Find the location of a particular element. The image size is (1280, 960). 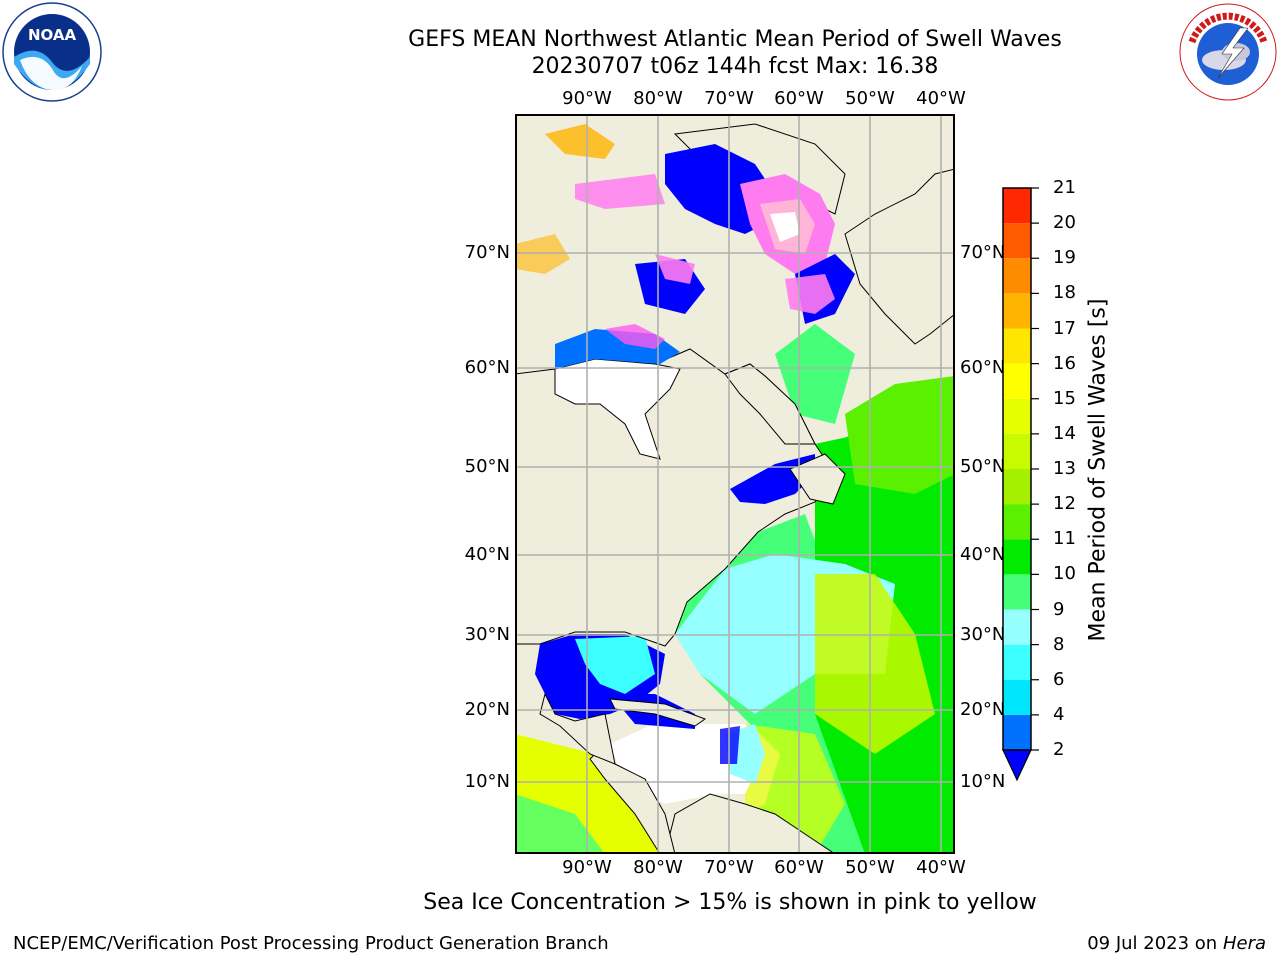

colorbar-tick-label: 6 is located at coordinates (1059, 679).